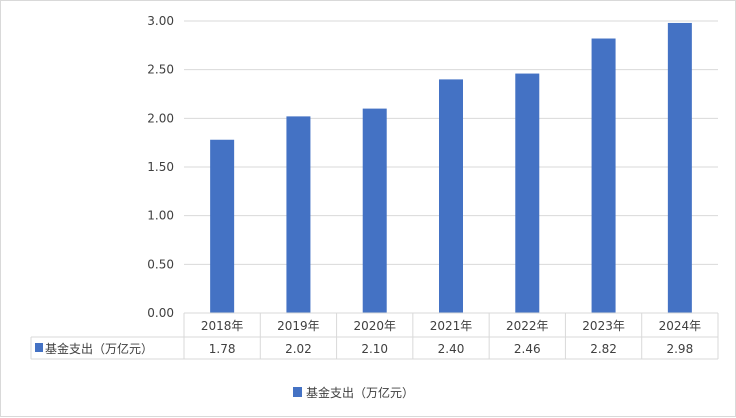 This screenshot has height=418, width=736. What do you see at coordinates (222, 326) in the screenshot?
I see `x-category-label: 2018年` at bounding box center [222, 326].